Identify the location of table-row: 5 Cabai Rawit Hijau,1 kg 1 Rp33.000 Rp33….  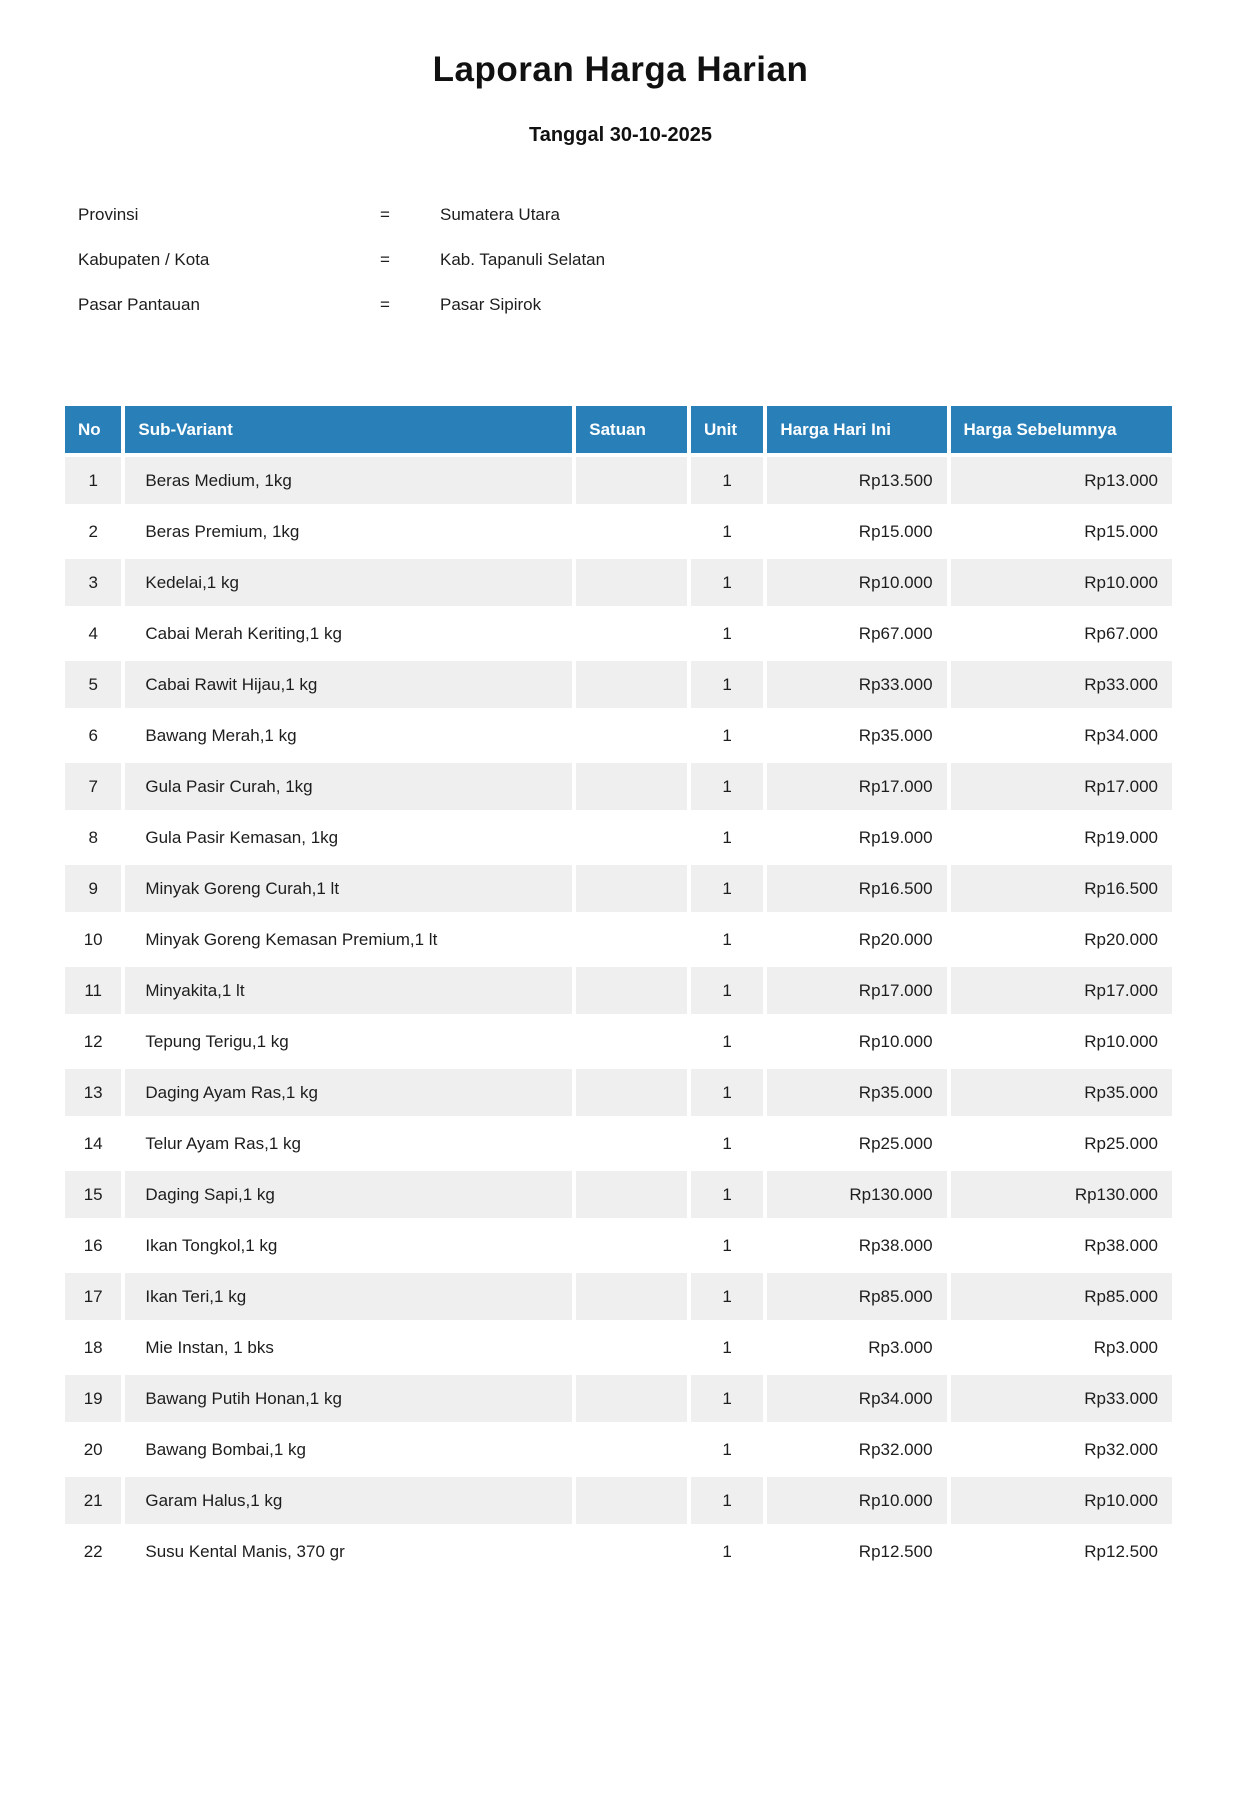
(618, 684).